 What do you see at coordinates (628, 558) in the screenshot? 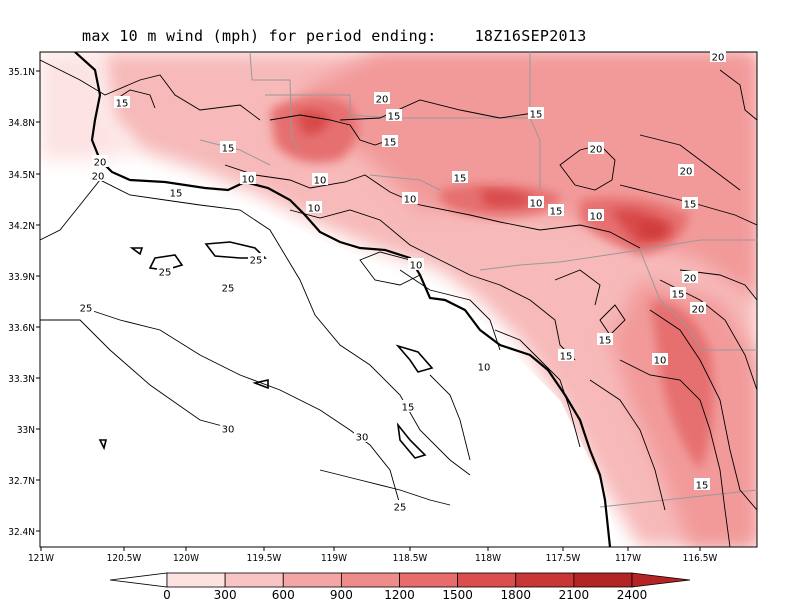
I see `lon-label: 117W` at bounding box center [628, 558].